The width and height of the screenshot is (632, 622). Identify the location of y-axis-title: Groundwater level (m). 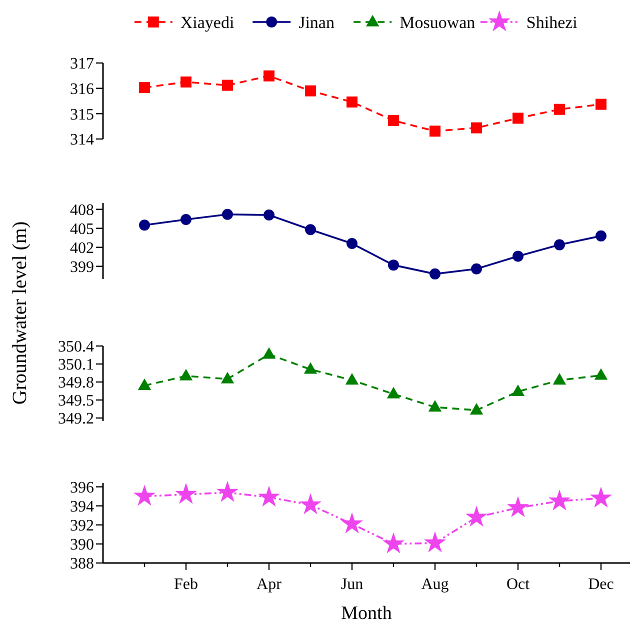
(20, 313).